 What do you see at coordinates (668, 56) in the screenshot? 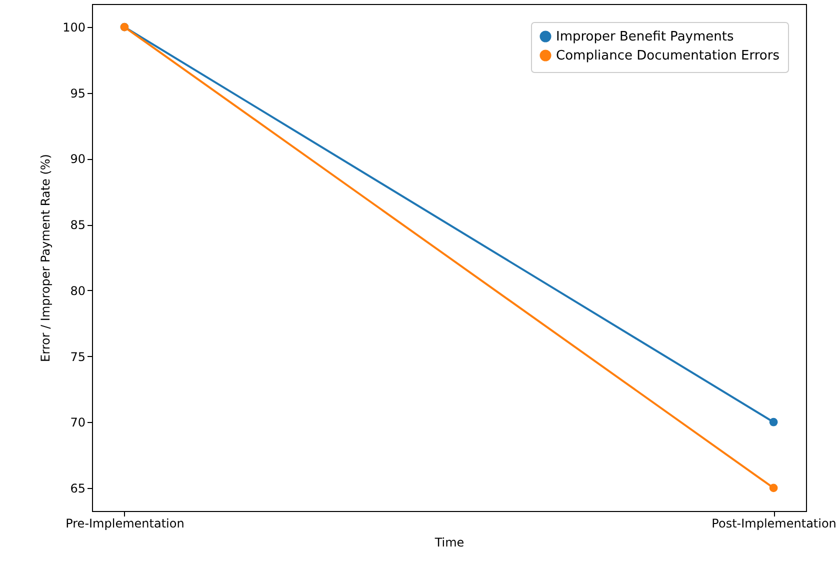
I see `legend-label: Compliance Documentation Errors` at bounding box center [668, 56].